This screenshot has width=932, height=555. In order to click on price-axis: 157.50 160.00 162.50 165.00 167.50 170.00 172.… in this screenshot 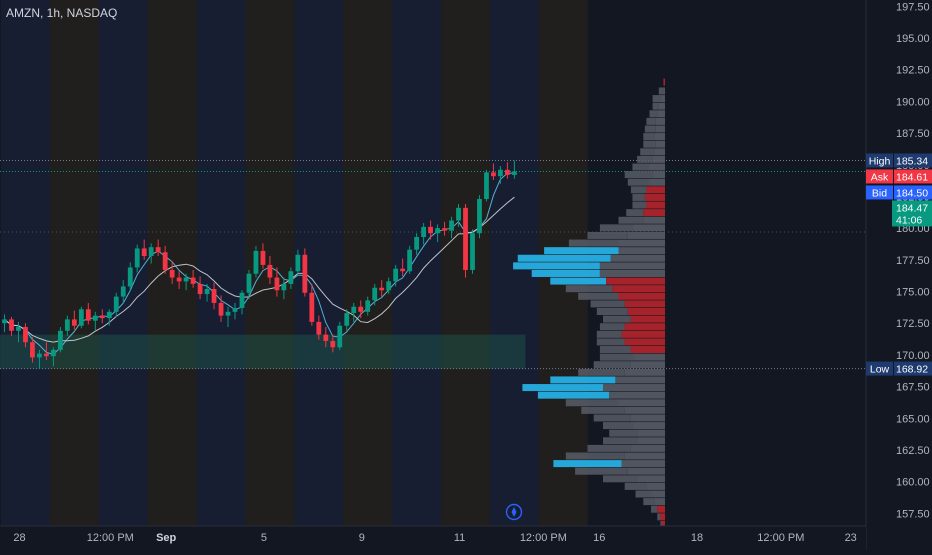, I will do `click(898, 275)`.